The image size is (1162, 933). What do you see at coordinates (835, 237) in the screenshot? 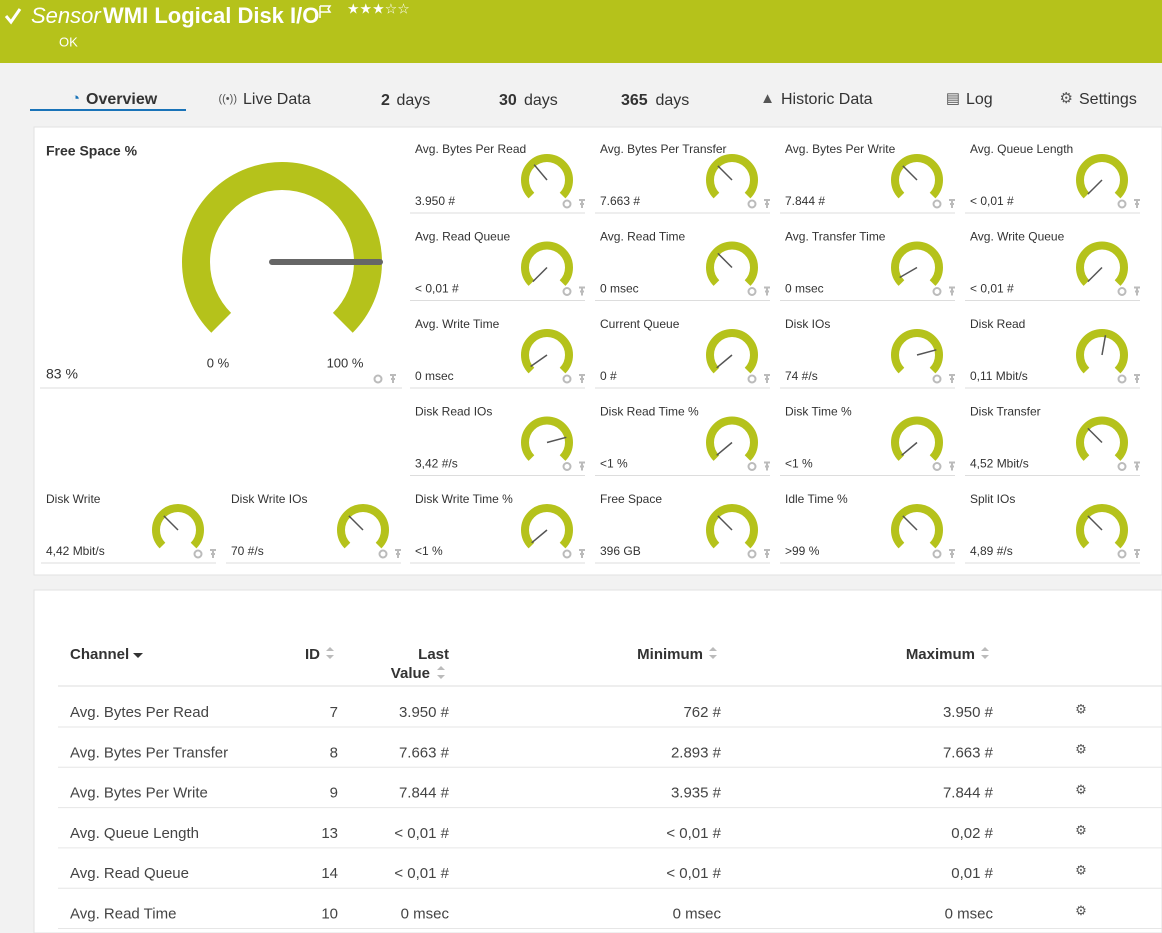
I see `gauge-label: Avg. Transfer Time` at bounding box center [835, 237].